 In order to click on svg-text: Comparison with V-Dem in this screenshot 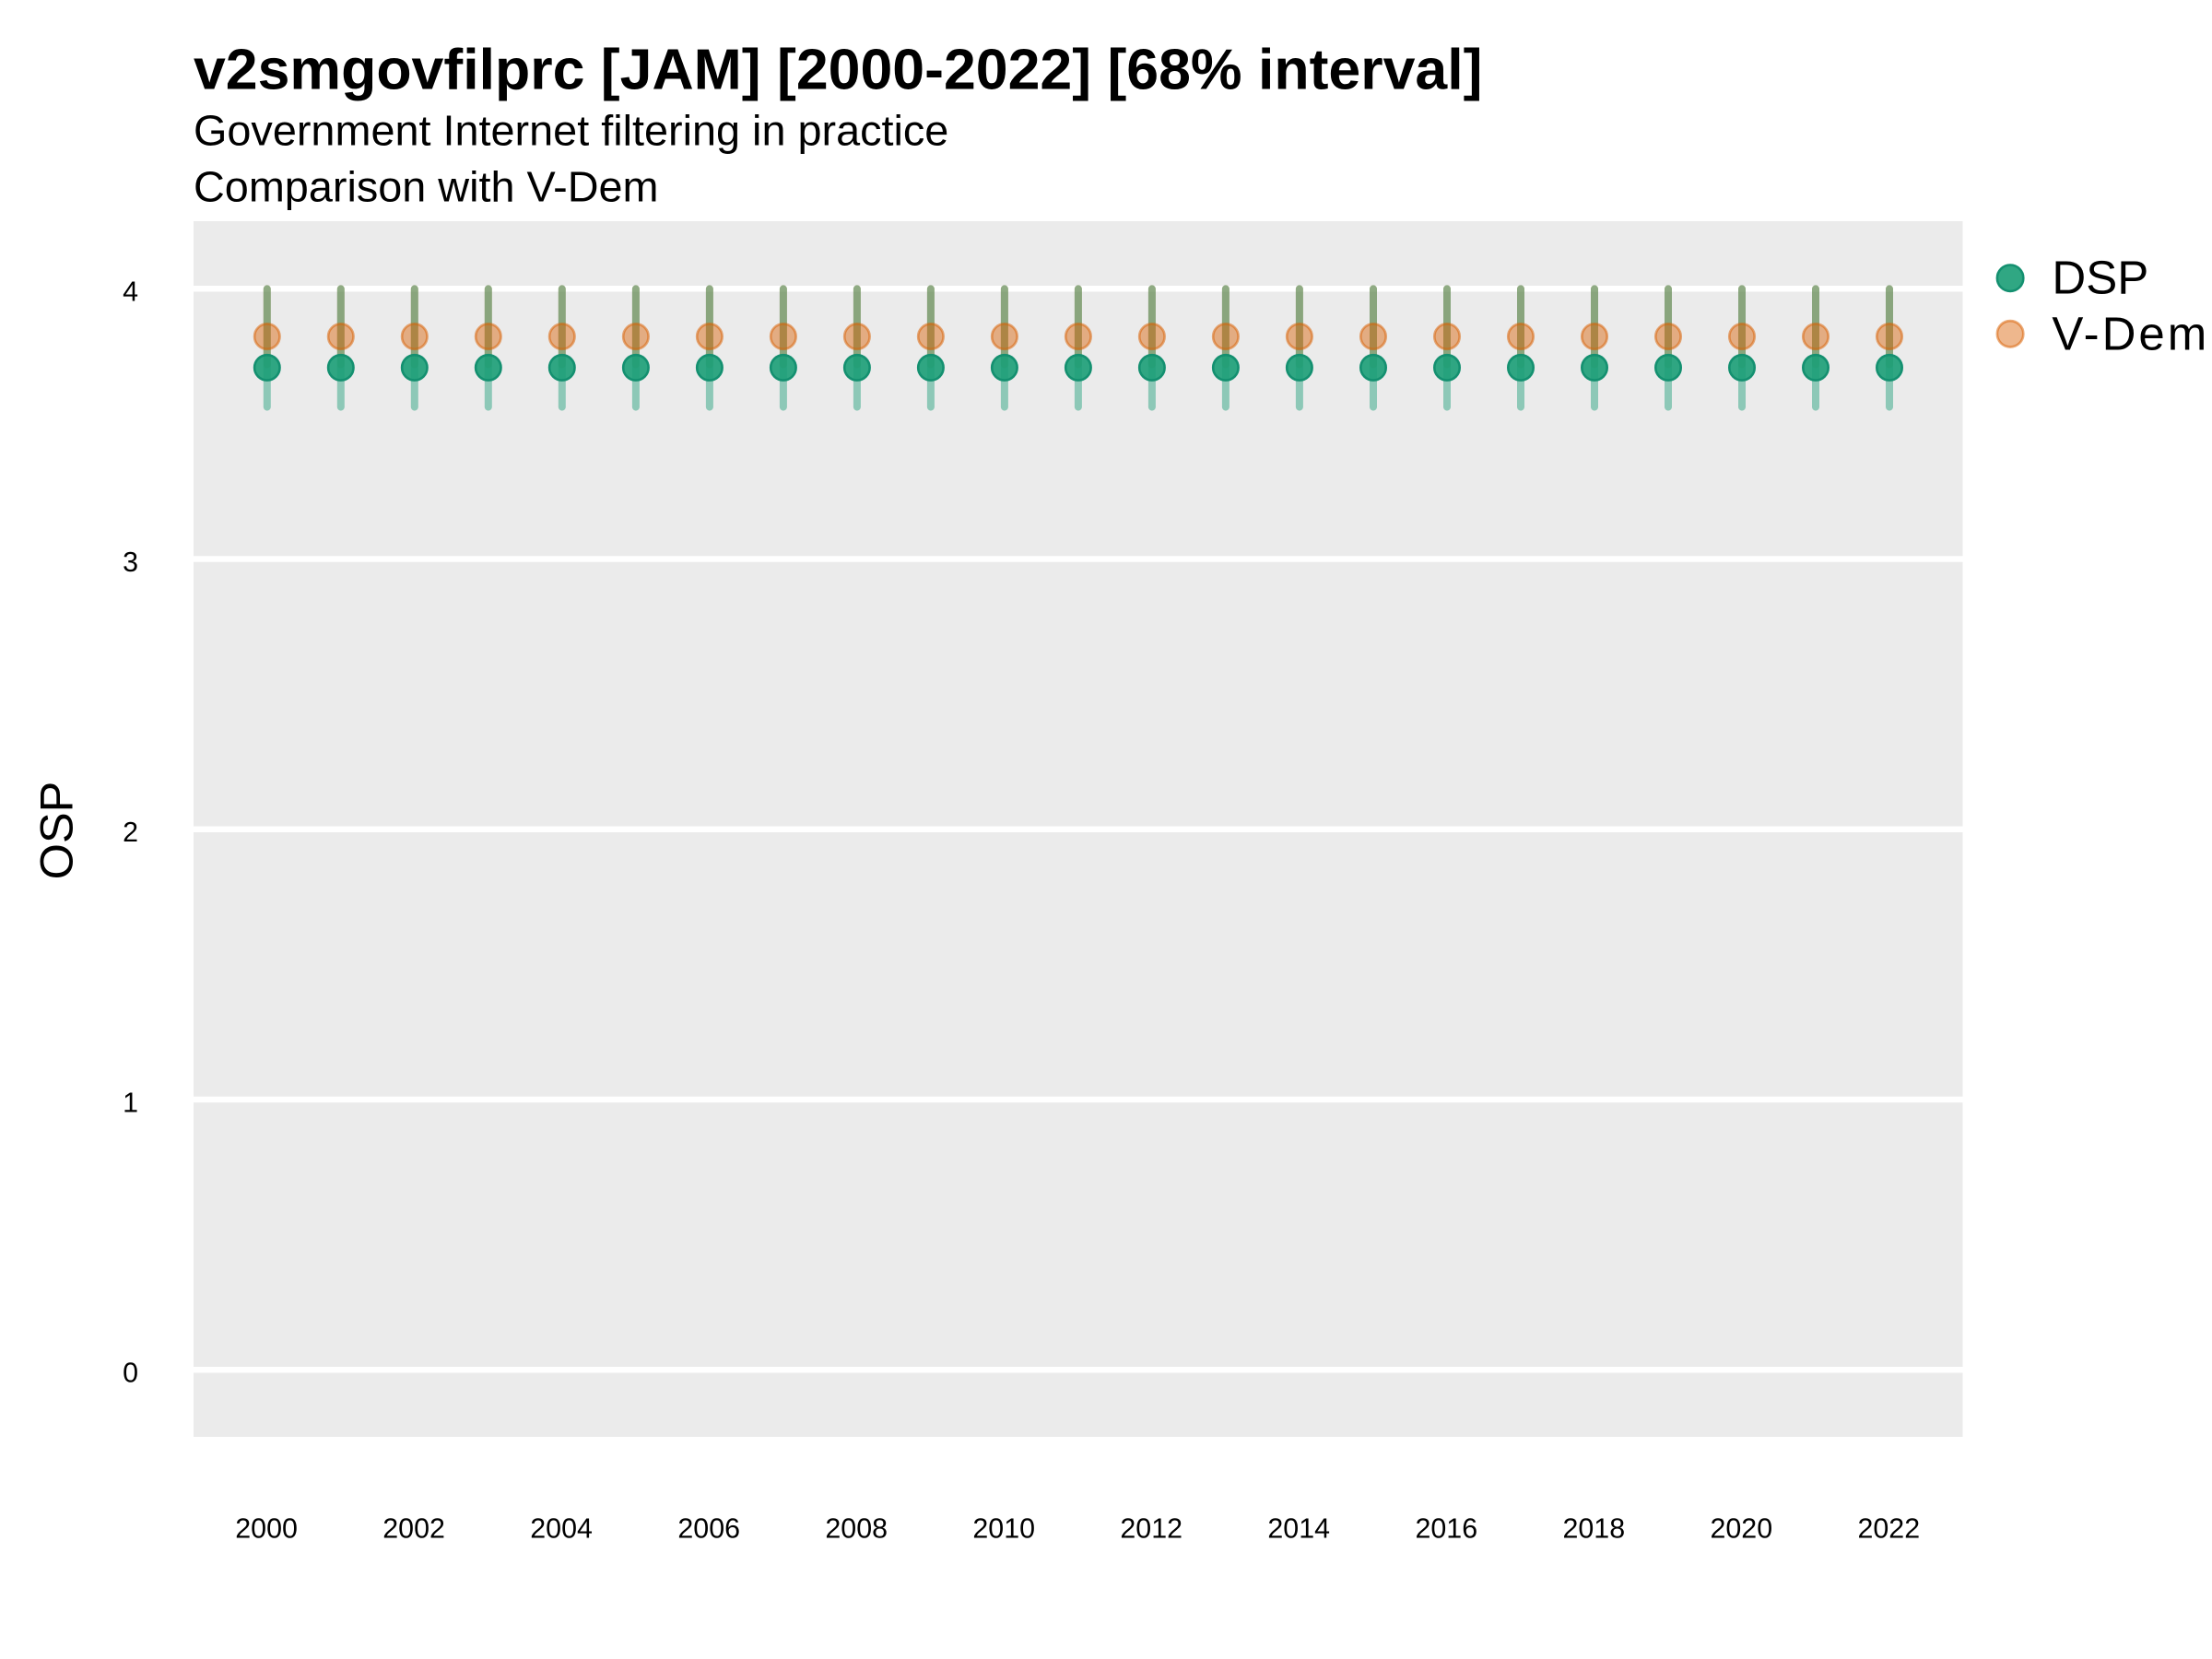, I will do `click(426, 187)`.